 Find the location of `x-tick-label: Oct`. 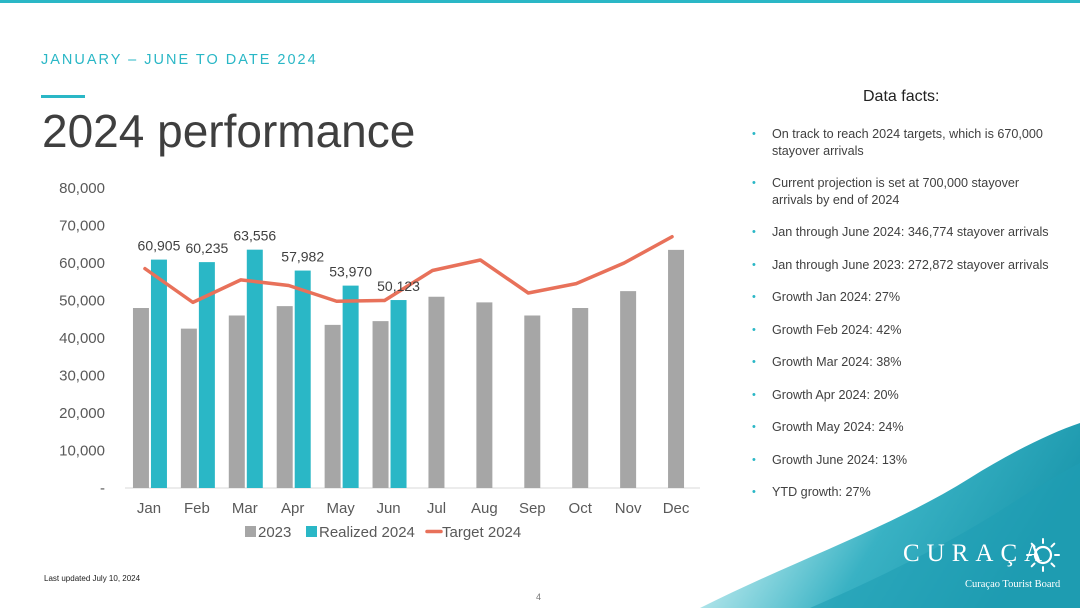

x-tick-label: Oct is located at coordinates (581, 508).